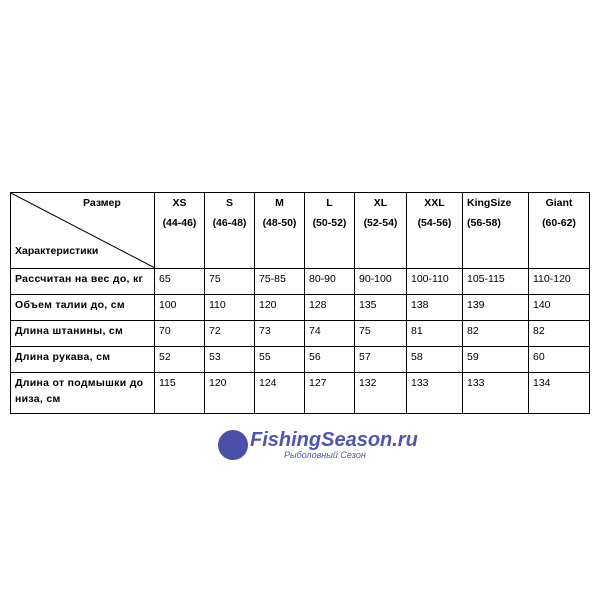 The image size is (600, 600). Describe the element at coordinates (559, 393) in the screenshot. I see `value-cell: 134` at that location.